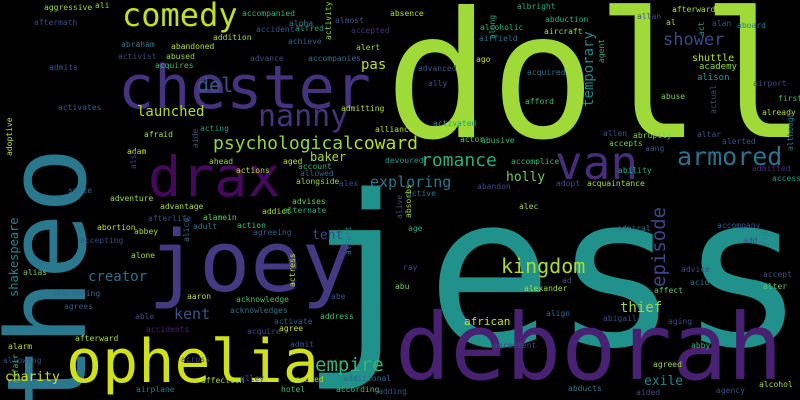 Image resolution: width=800 pixels, height=400 pixels. What do you see at coordinates (80, 107) in the screenshot?
I see `word-activates: activates` at bounding box center [80, 107].